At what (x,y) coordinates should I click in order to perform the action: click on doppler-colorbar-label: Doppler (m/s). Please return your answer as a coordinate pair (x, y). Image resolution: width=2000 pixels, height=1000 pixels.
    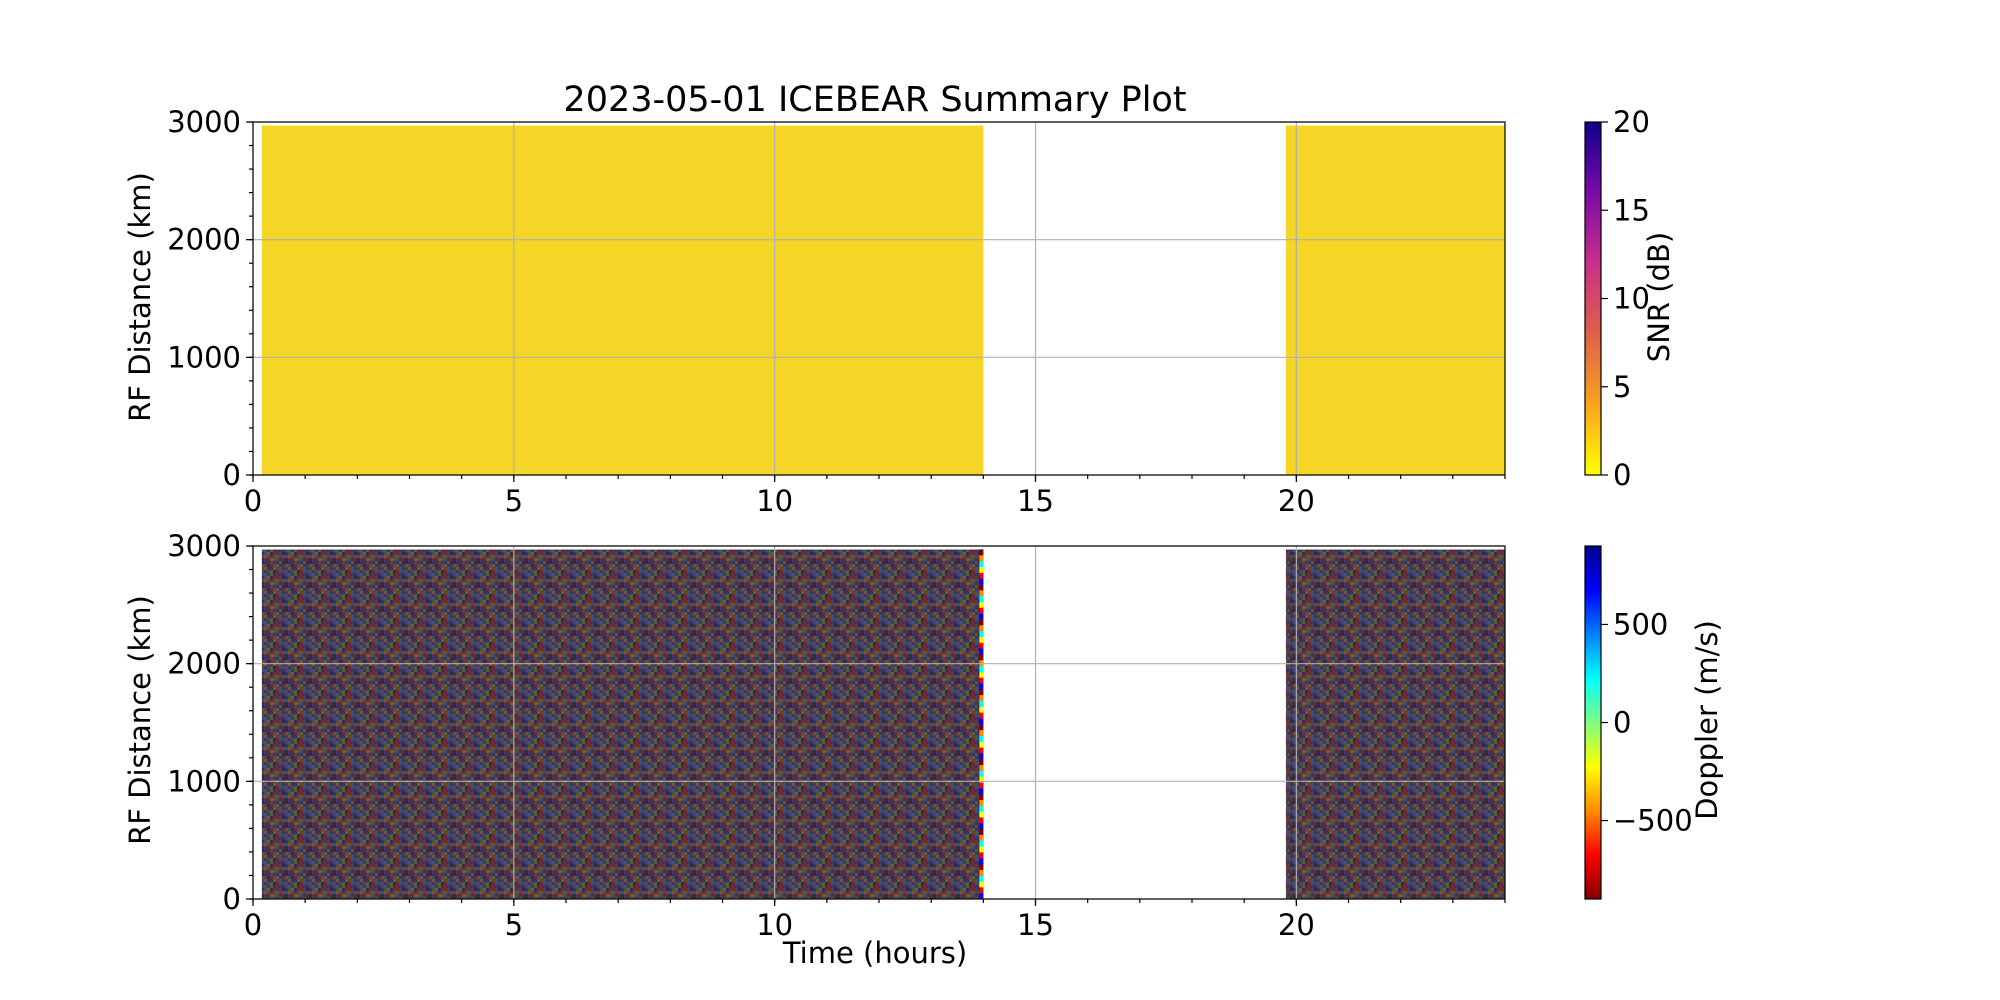
    Looking at the image, I should click on (1707, 720).